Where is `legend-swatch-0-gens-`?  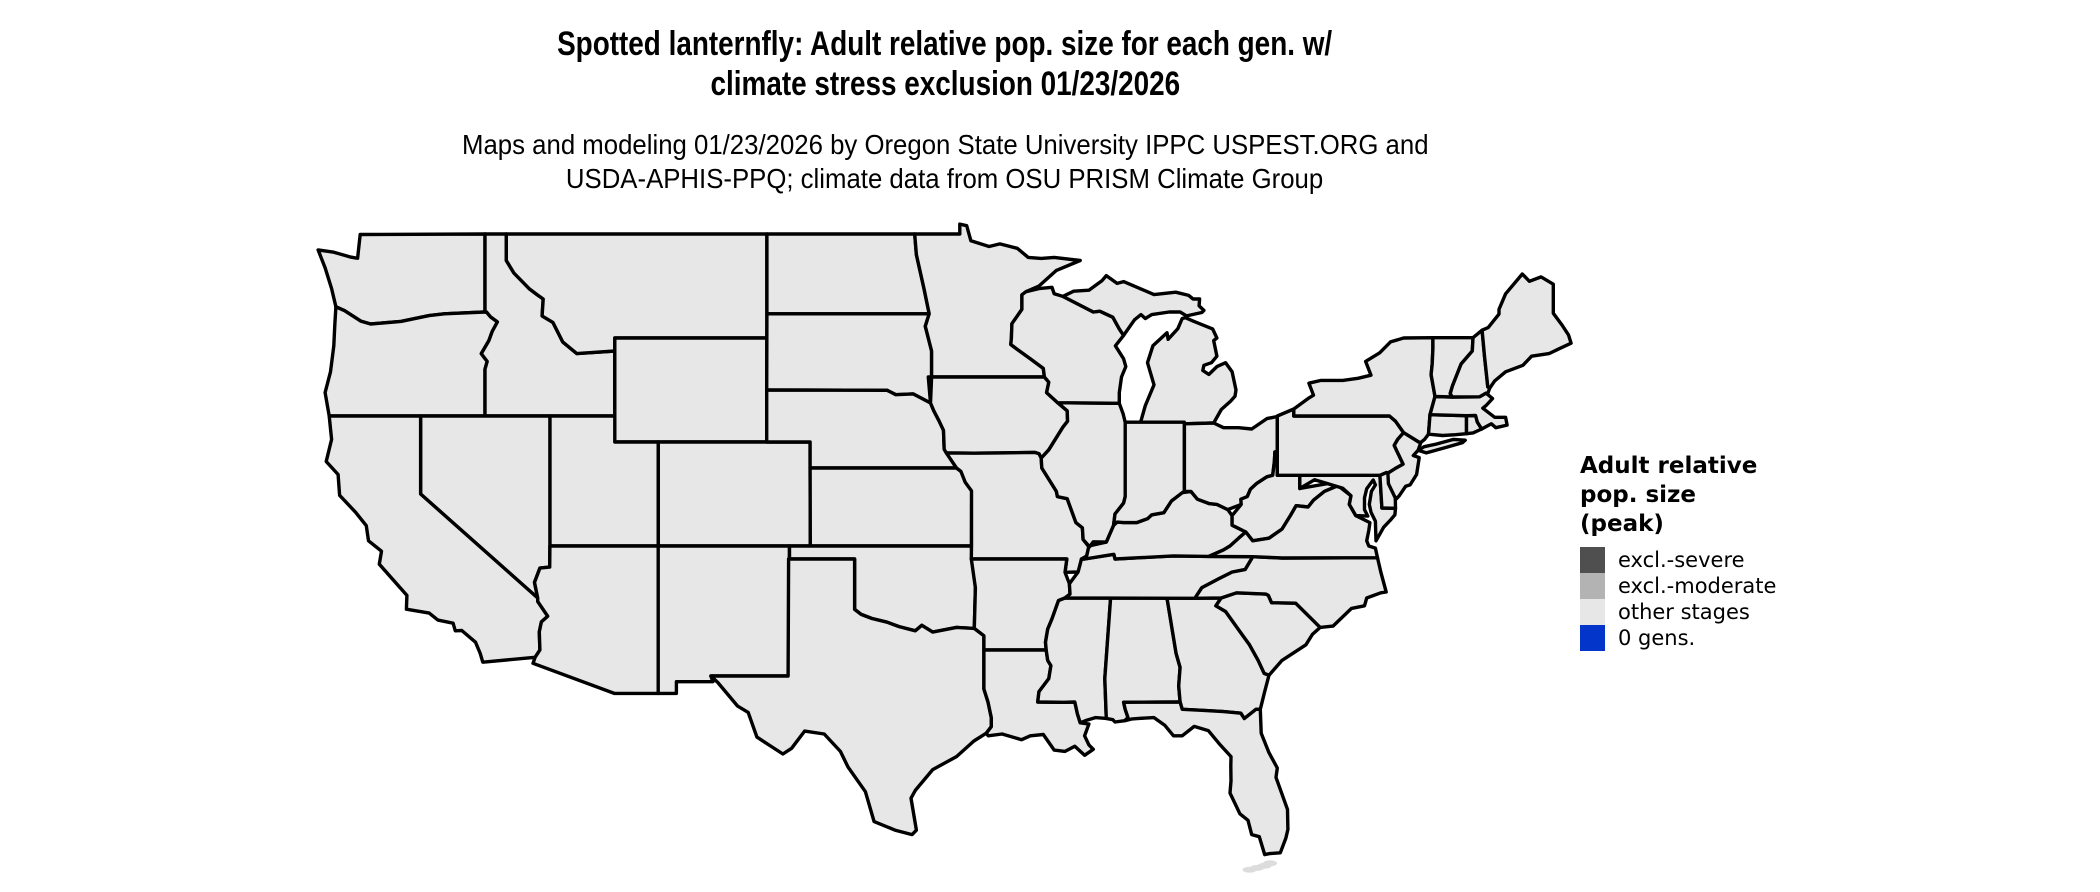
legend-swatch-0-gens- is located at coordinates (1592, 638).